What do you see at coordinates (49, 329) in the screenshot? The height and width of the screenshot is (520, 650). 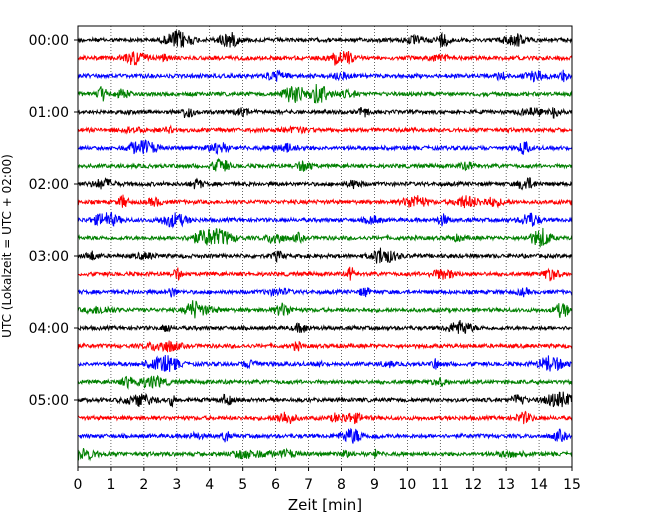 I see `y-tick-label-4: 04:00` at bounding box center [49, 329].